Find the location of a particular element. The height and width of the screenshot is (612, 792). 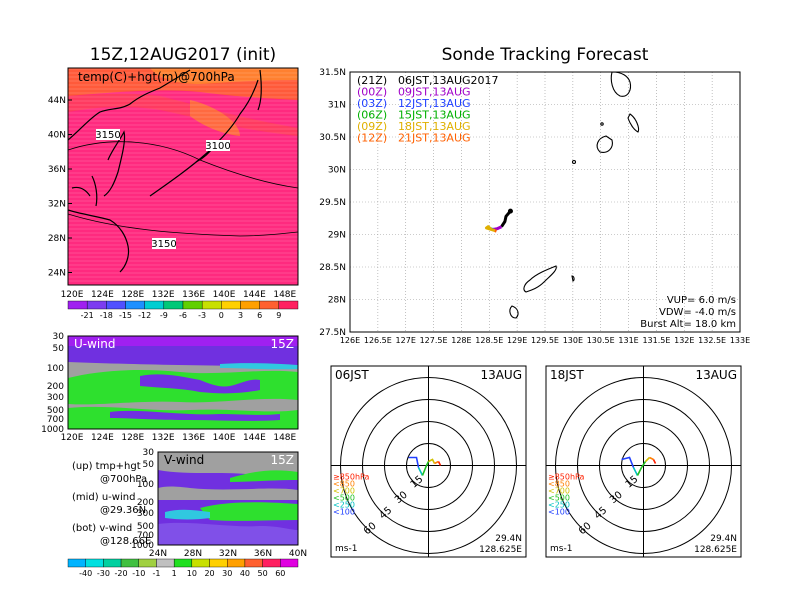

legend-time: 18JST,13AUG is located at coordinates (434, 126).